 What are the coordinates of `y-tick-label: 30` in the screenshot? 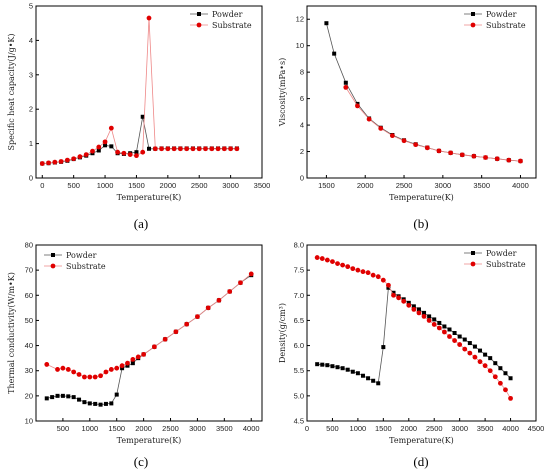 It's located at (29, 370).